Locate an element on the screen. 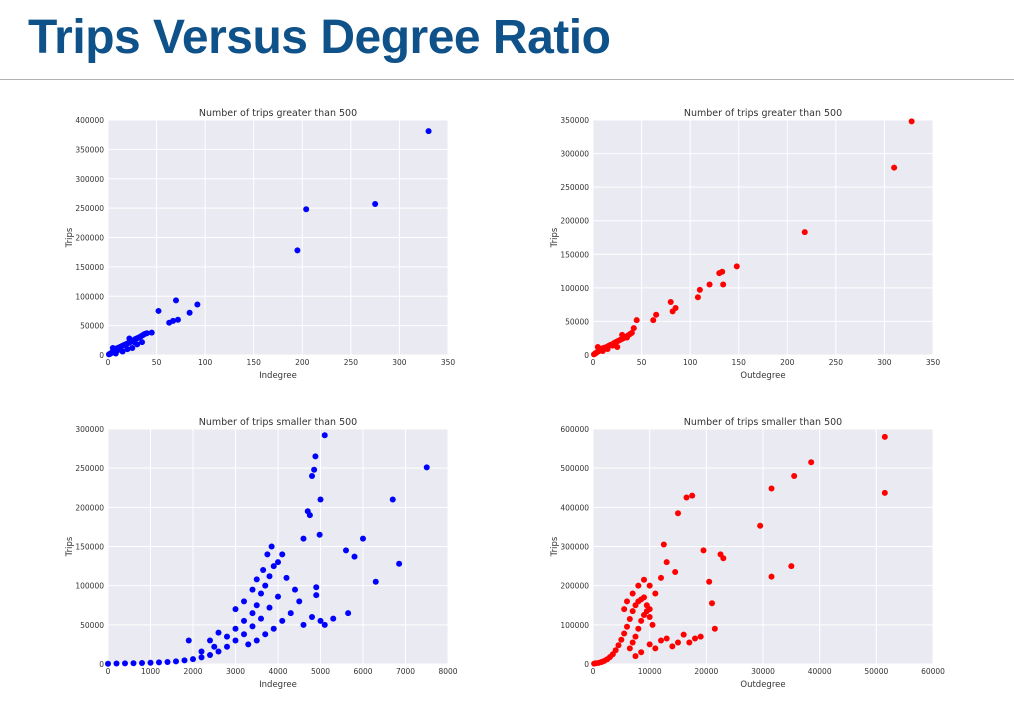  y-tick-label: 150000 is located at coordinates (89, 267).